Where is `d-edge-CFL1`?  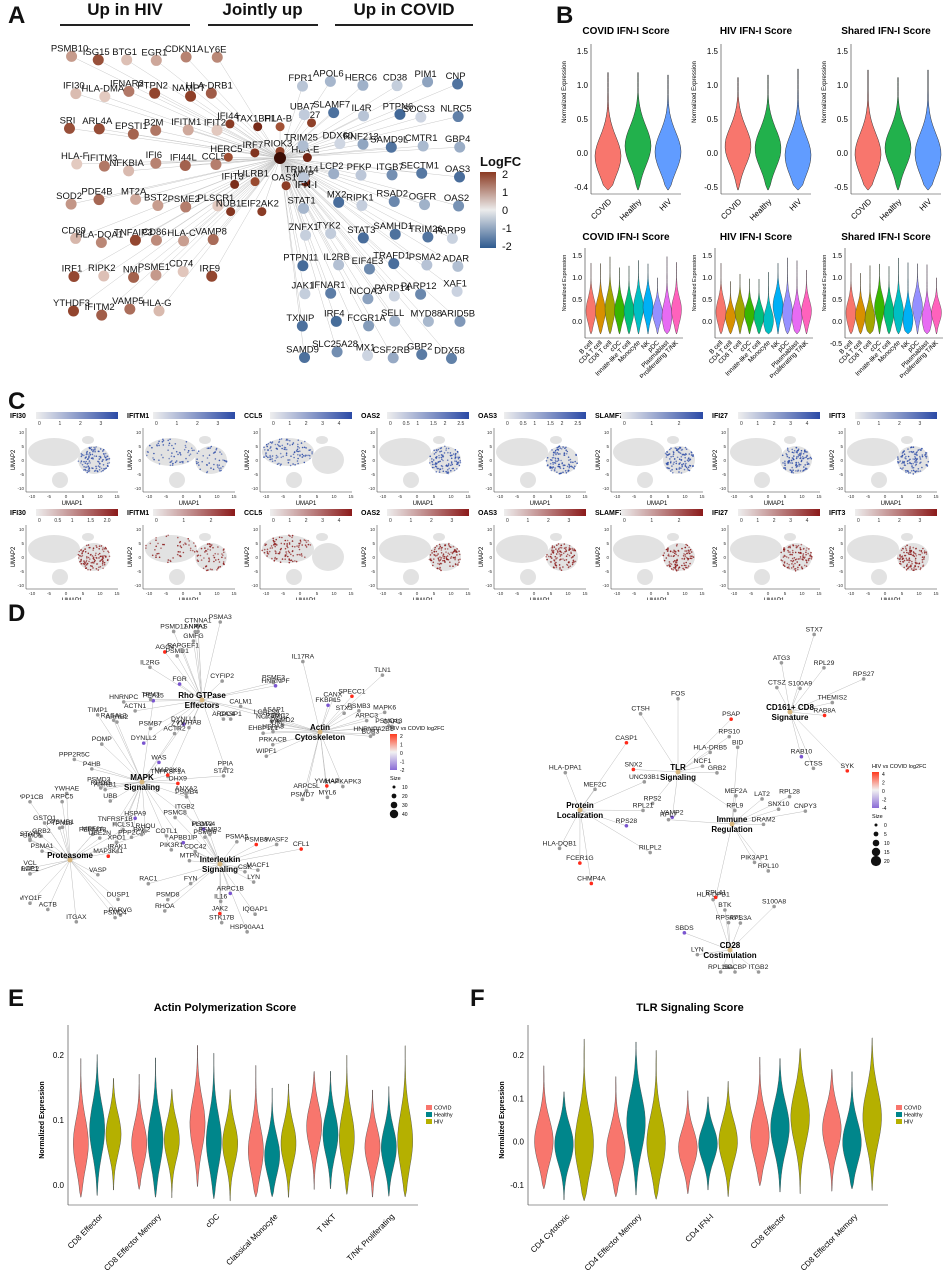 d-edge-CFL1 is located at coordinates (260, 856).